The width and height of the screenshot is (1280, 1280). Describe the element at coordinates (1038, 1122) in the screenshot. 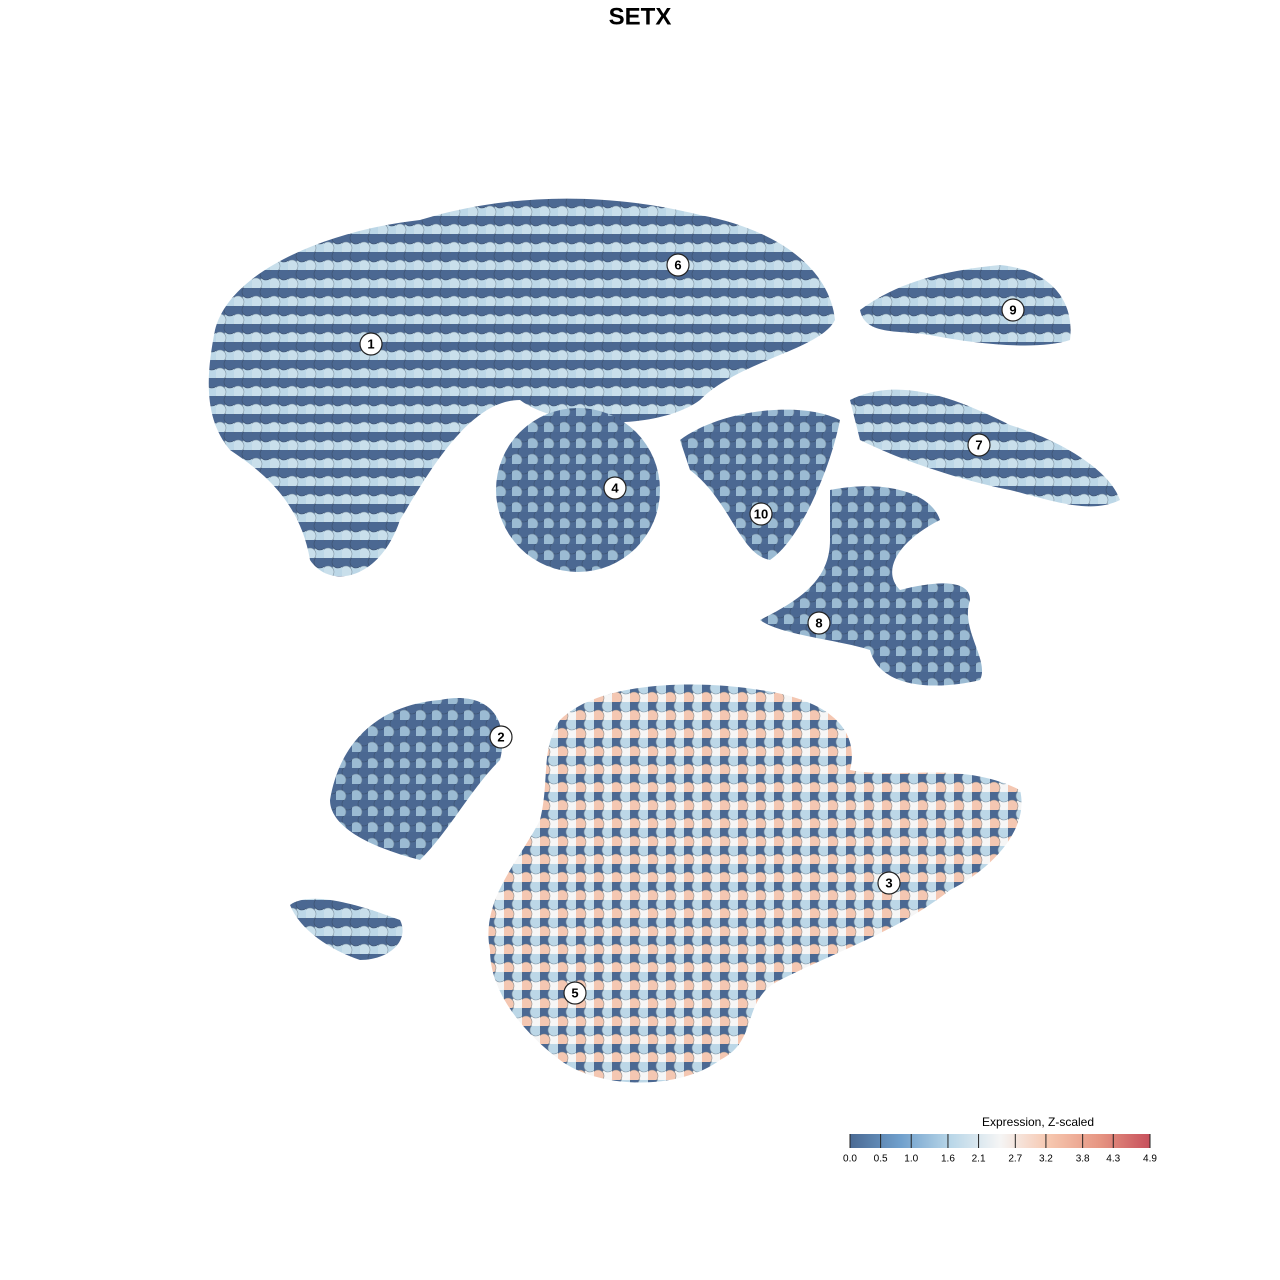

I see `colorbar-title: Expression, Z-scaled` at that location.